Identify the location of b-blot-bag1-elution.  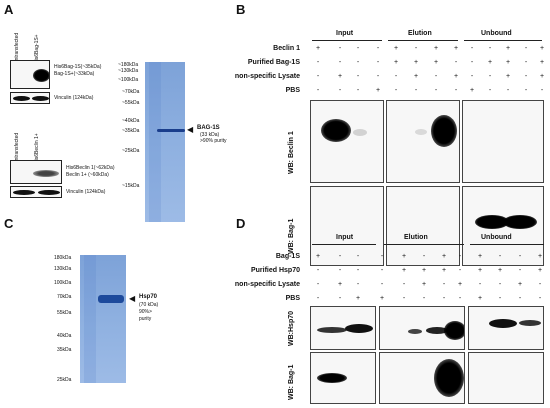
(423, 226).